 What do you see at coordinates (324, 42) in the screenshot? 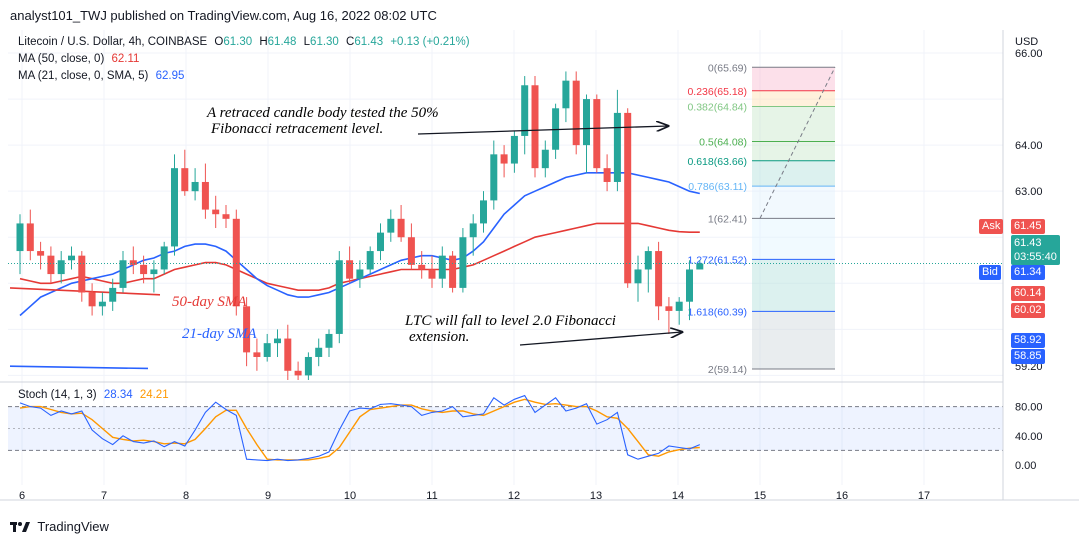
I see `low-value: 61.30` at bounding box center [324, 42].